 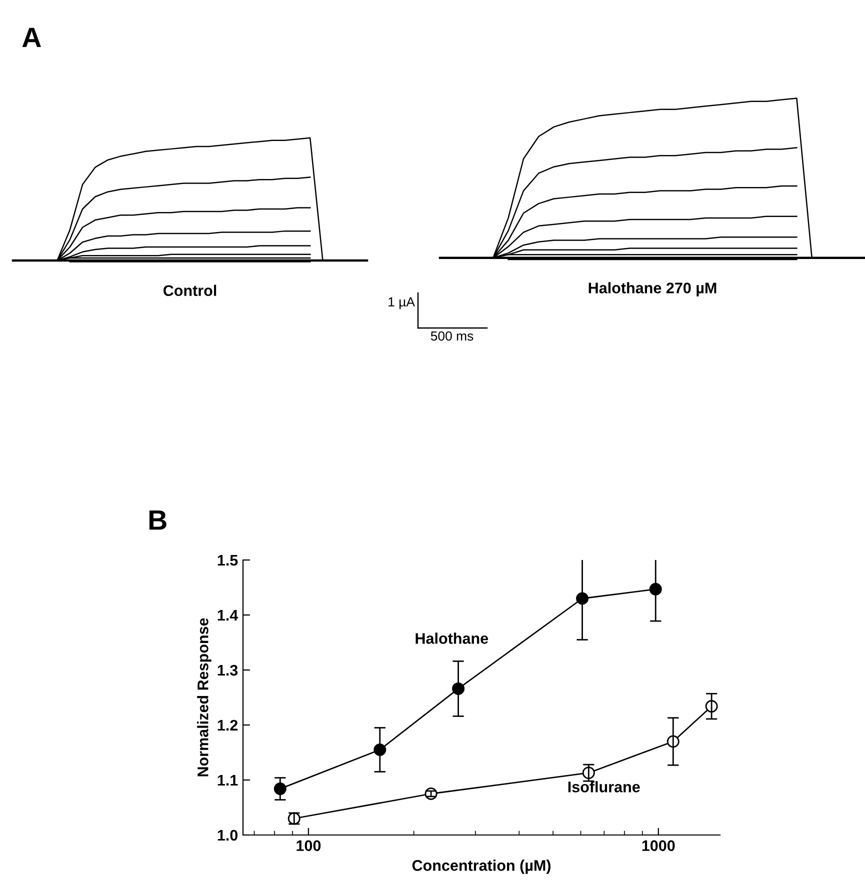 What do you see at coordinates (658, 846) in the screenshot?
I see `x-tick-label: 1000` at bounding box center [658, 846].